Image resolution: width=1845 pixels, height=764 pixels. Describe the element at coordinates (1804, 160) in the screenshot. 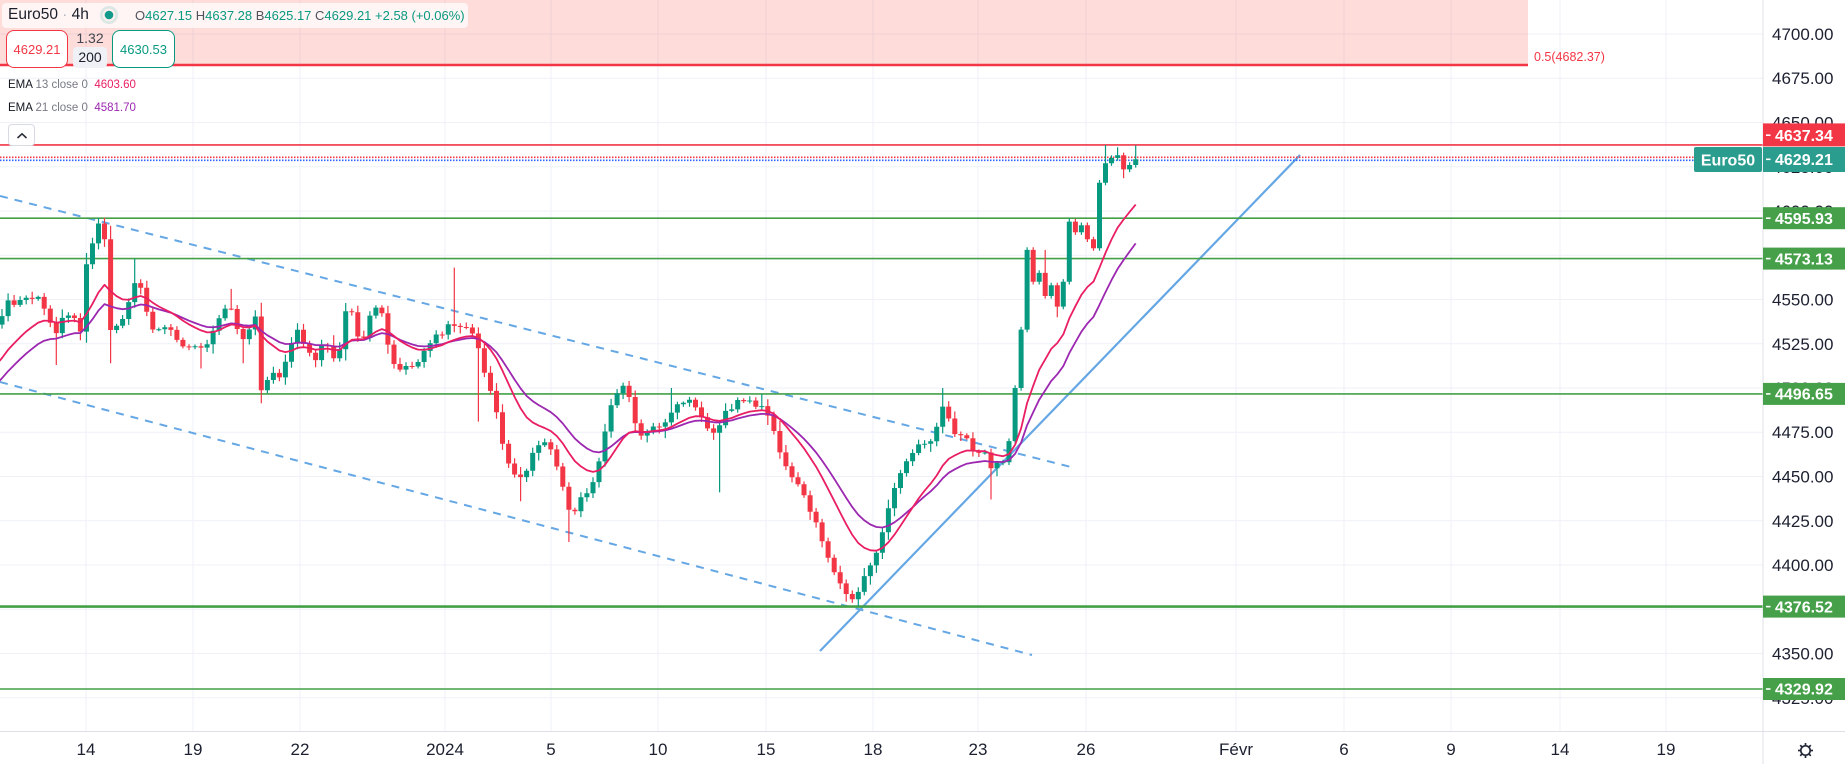

I see `svg-text: 4629.21` at that location.